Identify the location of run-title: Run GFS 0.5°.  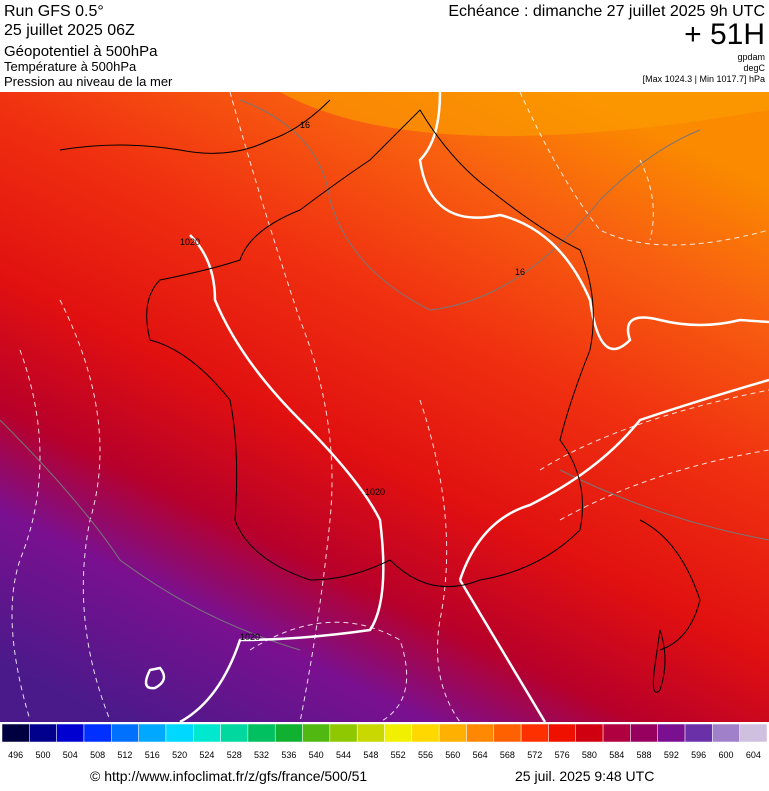
(54, 11).